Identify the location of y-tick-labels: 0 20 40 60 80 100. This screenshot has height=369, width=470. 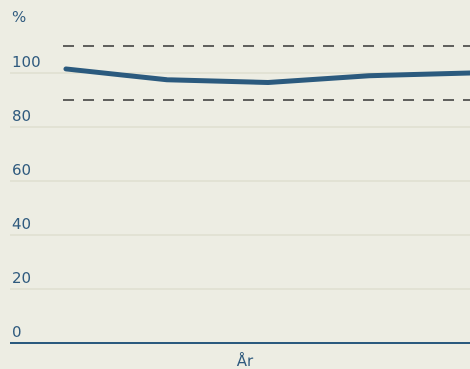
(26, 197).